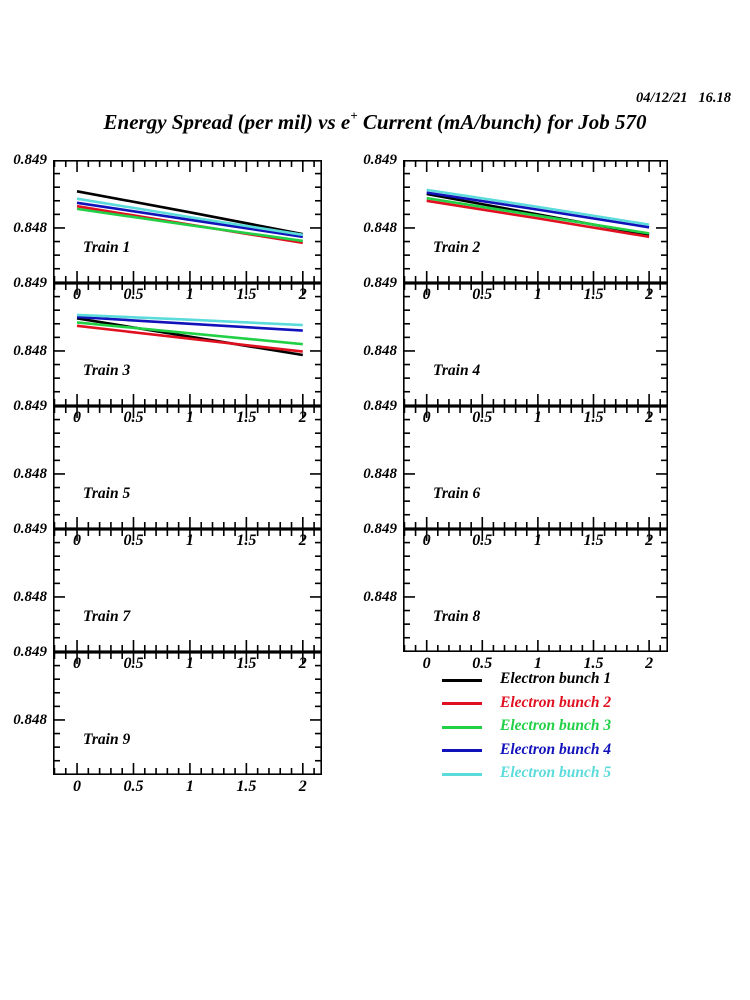 This screenshot has height=1000, width=750. I want to click on chart-title-text: Energy Spread (per mil) vs e, so click(227, 122).